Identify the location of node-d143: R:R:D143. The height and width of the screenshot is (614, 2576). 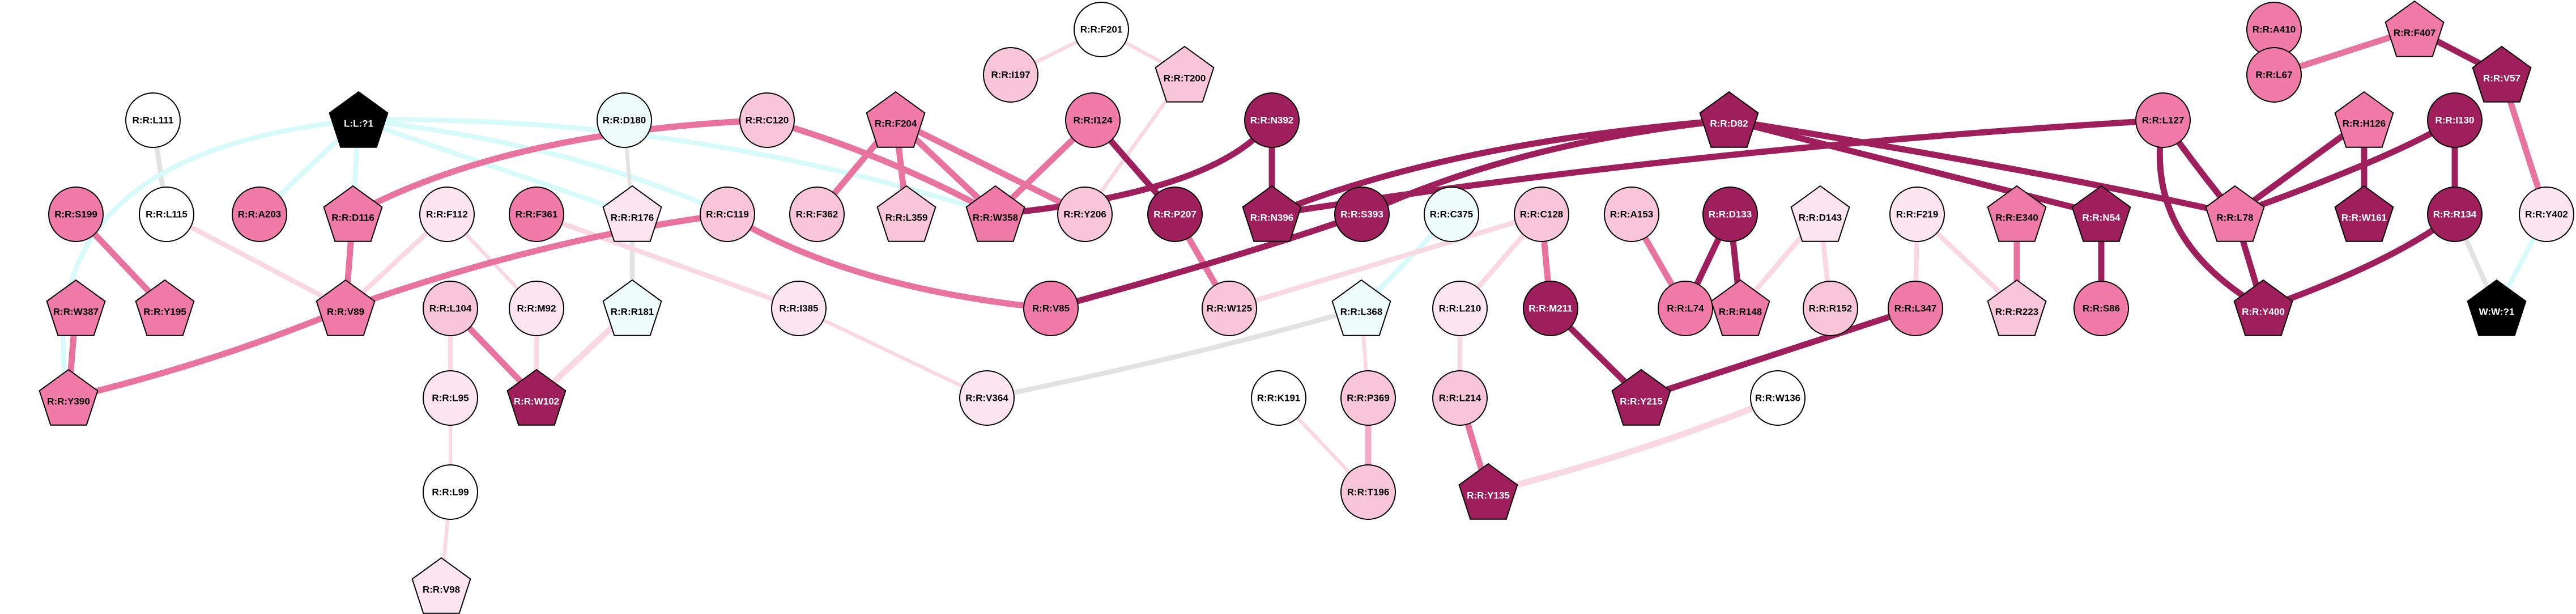
(1820, 213).